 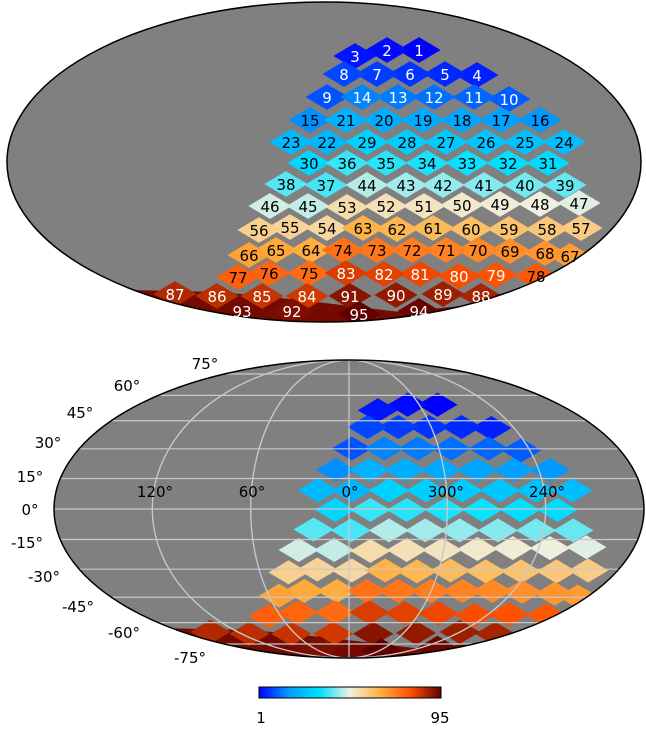 I want to click on pixel-label: 29, so click(x=366, y=143).